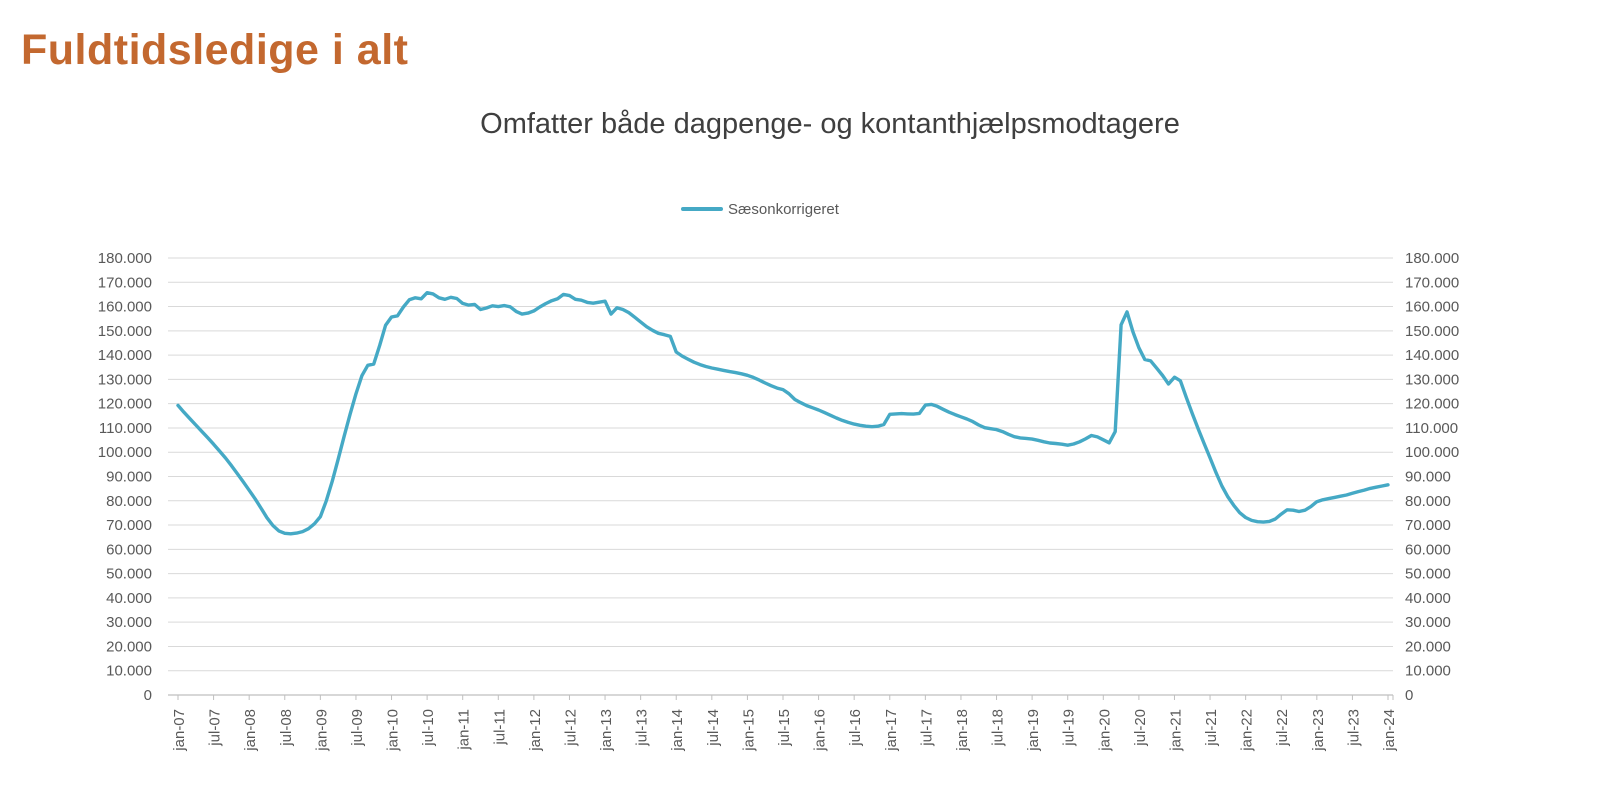 The image size is (1600, 800). What do you see at coordinates (1211, 728) in the screenshot?
I see `svg-text: jul-21` at bounding box center [1211, 728].